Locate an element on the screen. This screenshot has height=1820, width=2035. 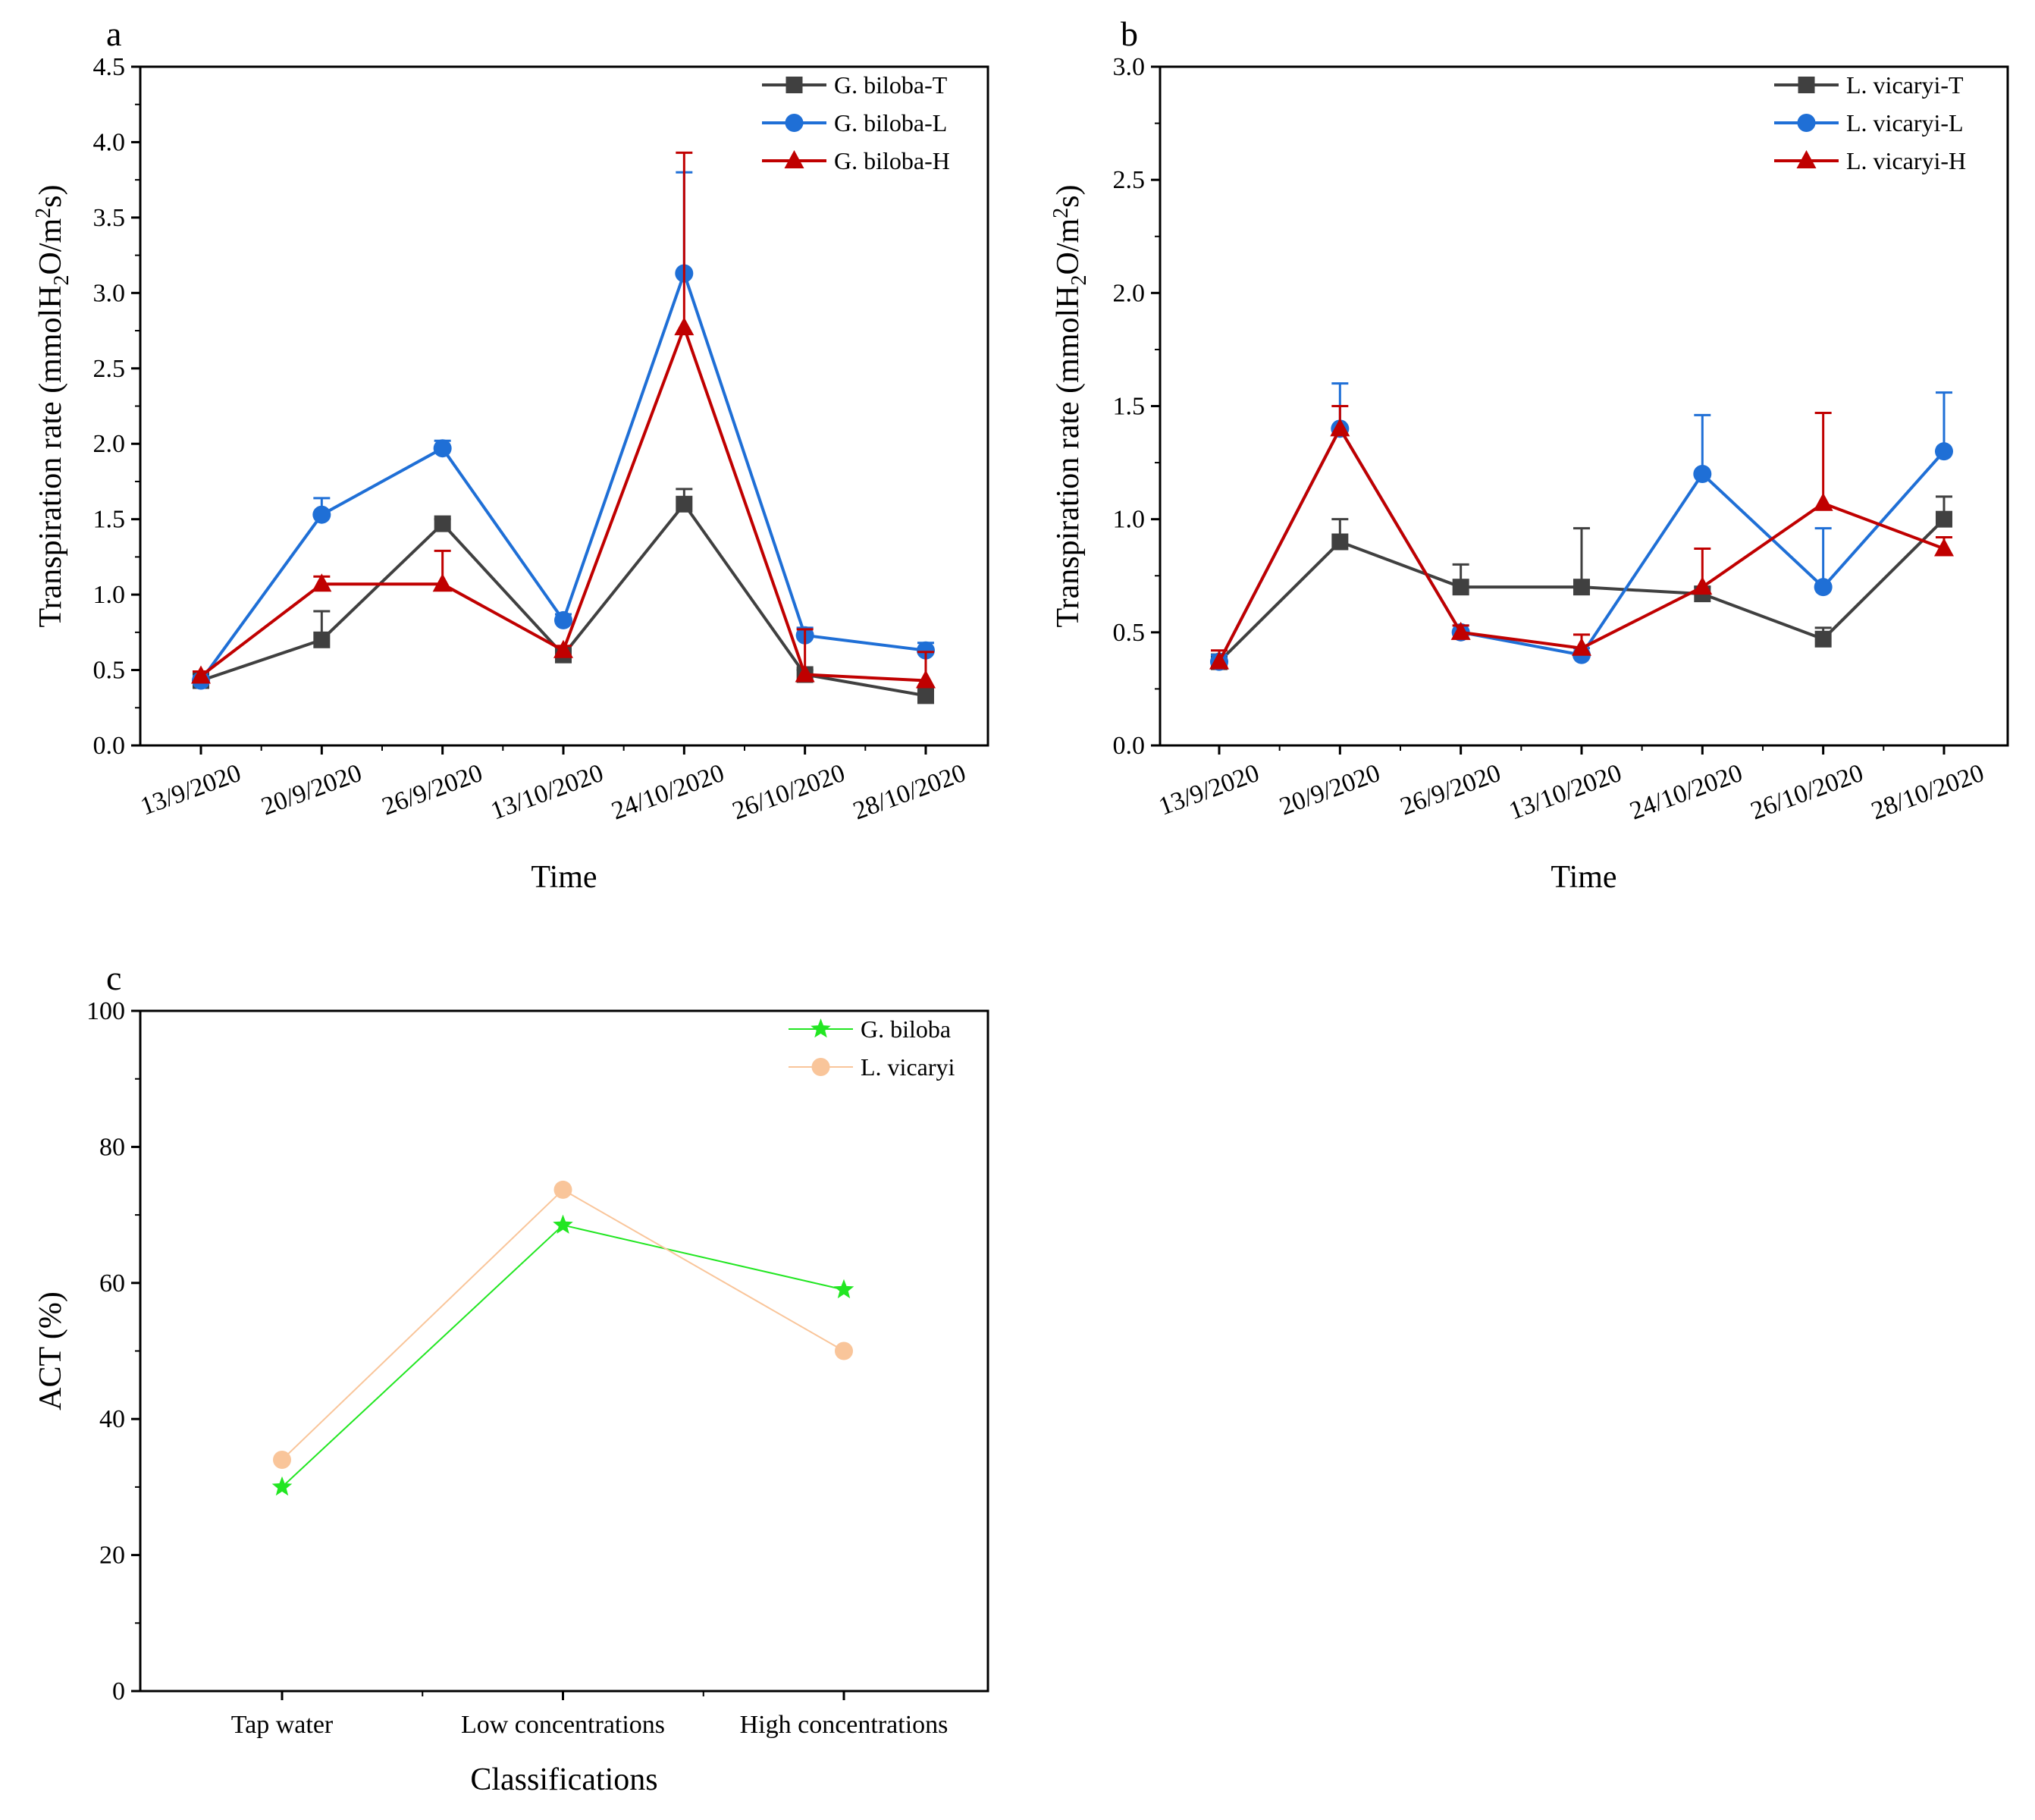
legend-label: L. vicaryi is located at coordinates (908, 1067).